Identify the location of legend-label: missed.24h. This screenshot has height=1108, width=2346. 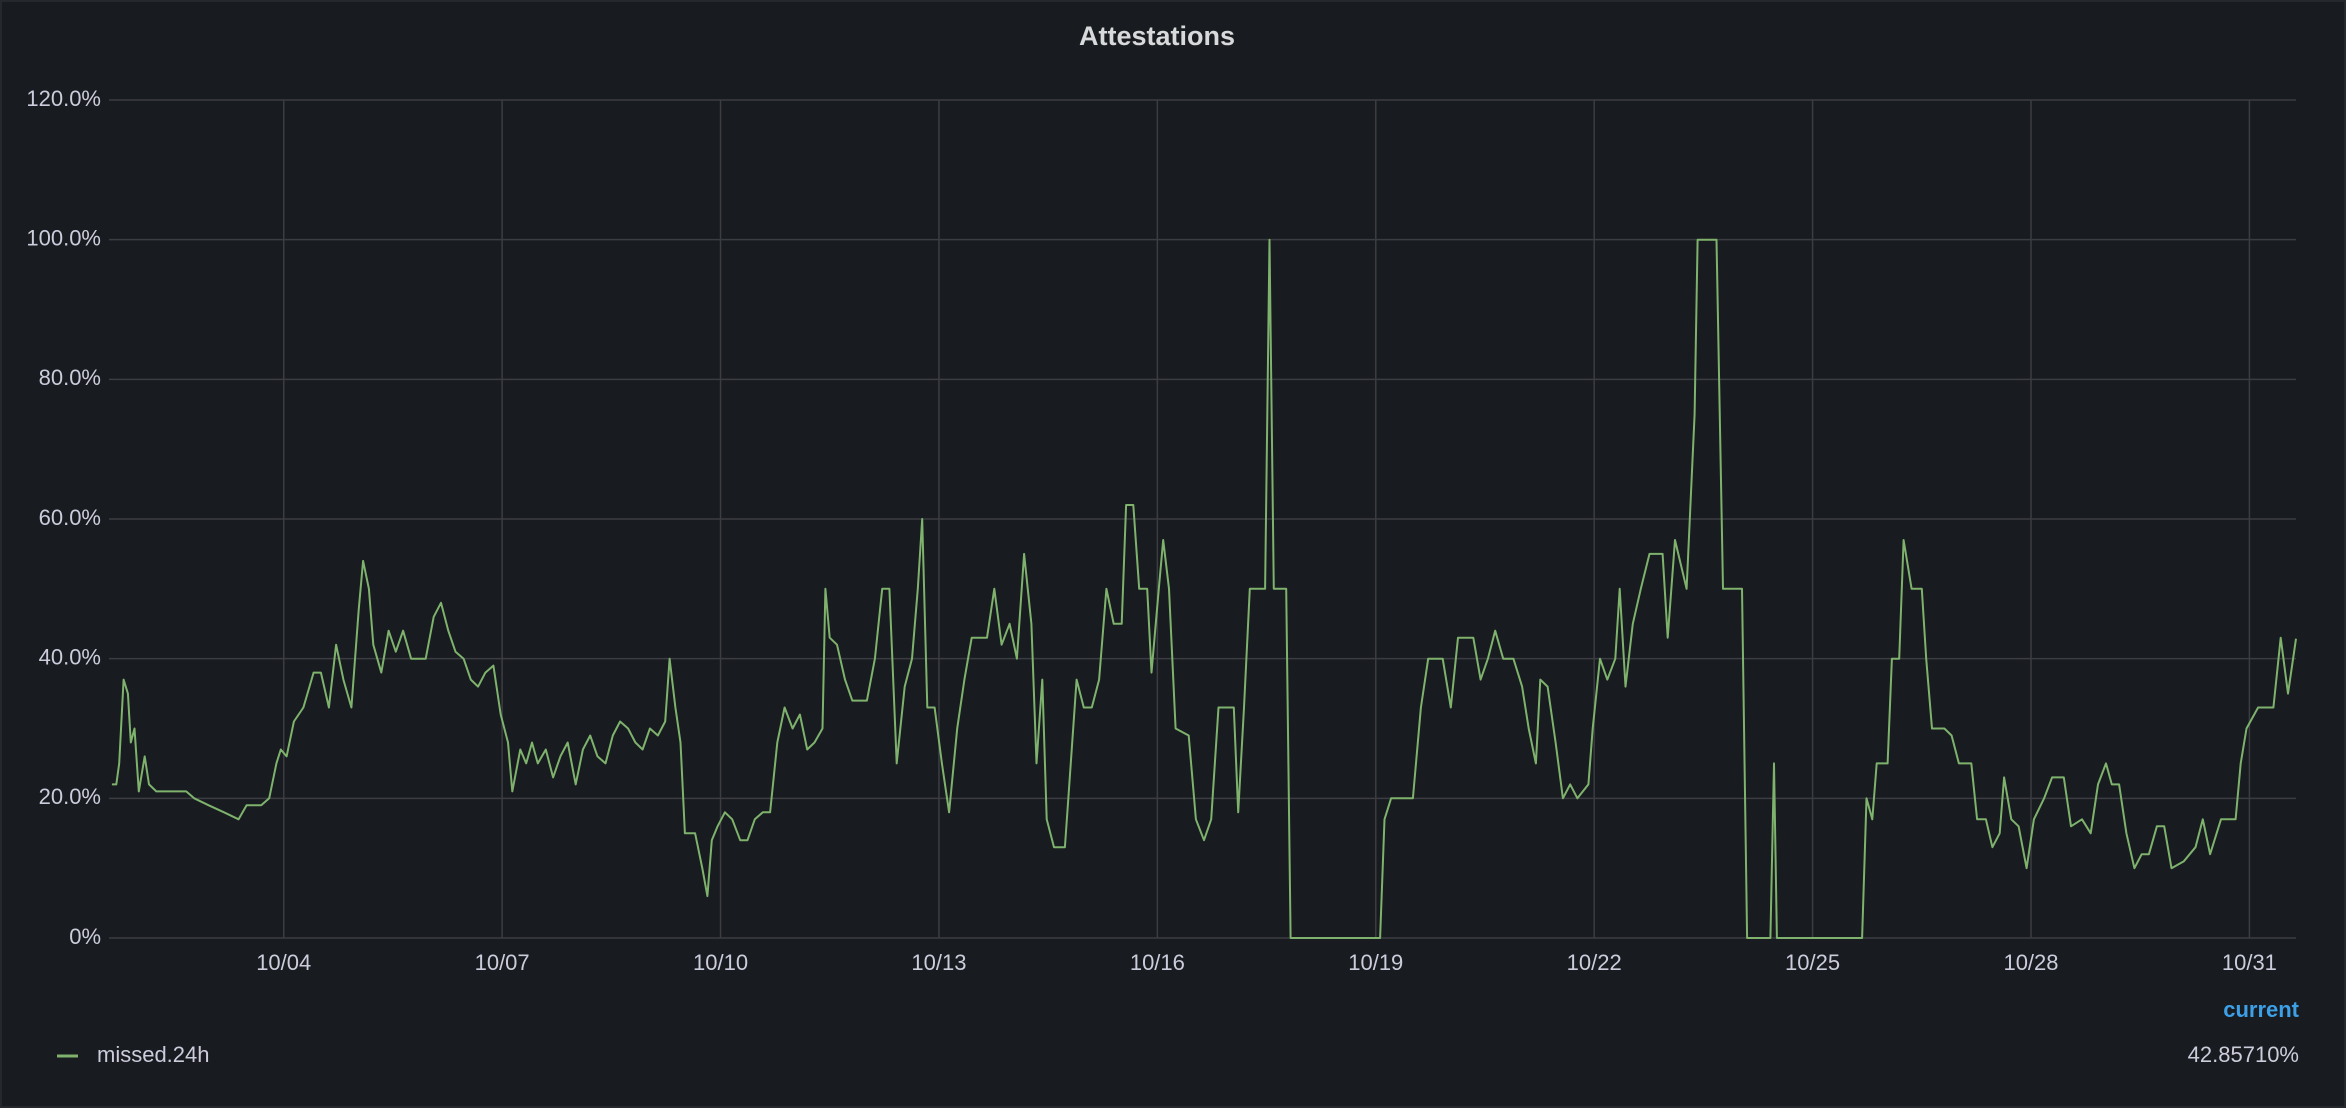
(153, 1054).